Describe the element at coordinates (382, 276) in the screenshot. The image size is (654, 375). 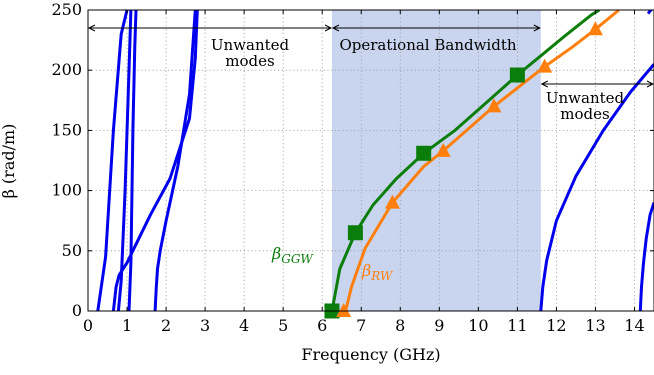
I see `series-label-sub: RW` at that location.